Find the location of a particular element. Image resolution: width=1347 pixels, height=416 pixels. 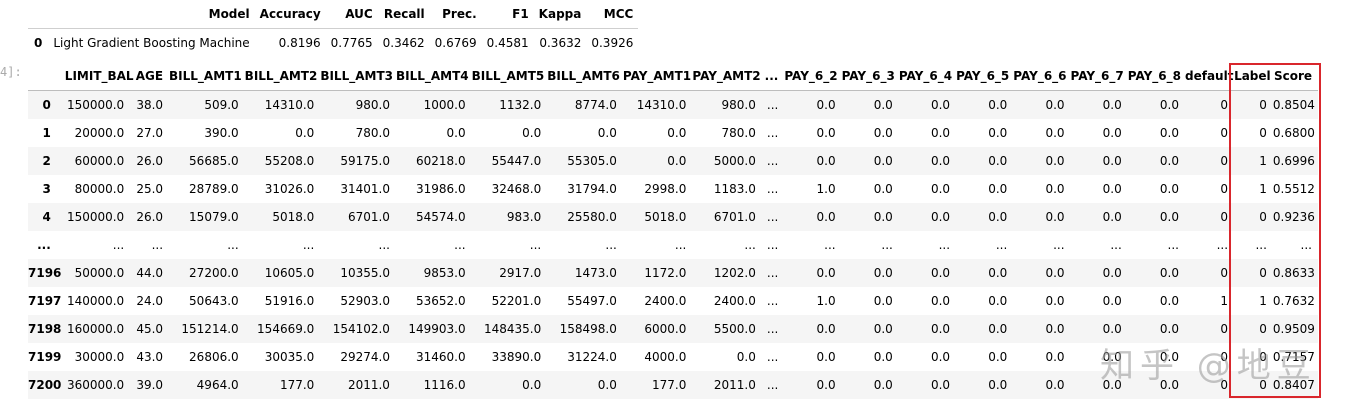

row-index: 7198 is located at coordinates (45, 329).